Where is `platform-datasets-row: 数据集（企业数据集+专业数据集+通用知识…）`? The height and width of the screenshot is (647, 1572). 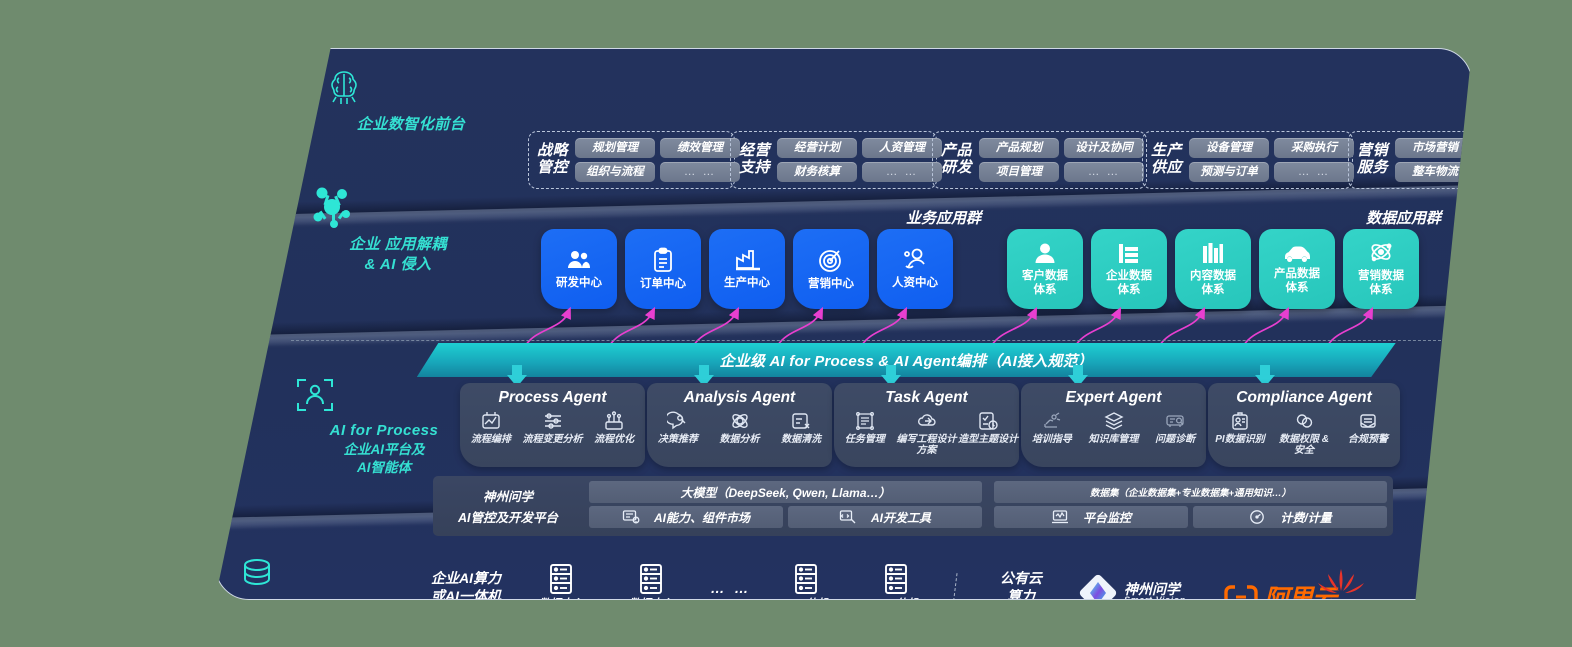
platform-datasets-row: 数据集（企业数据集+专业数据集+通用知识…） is located at coordinates (1190, 492).